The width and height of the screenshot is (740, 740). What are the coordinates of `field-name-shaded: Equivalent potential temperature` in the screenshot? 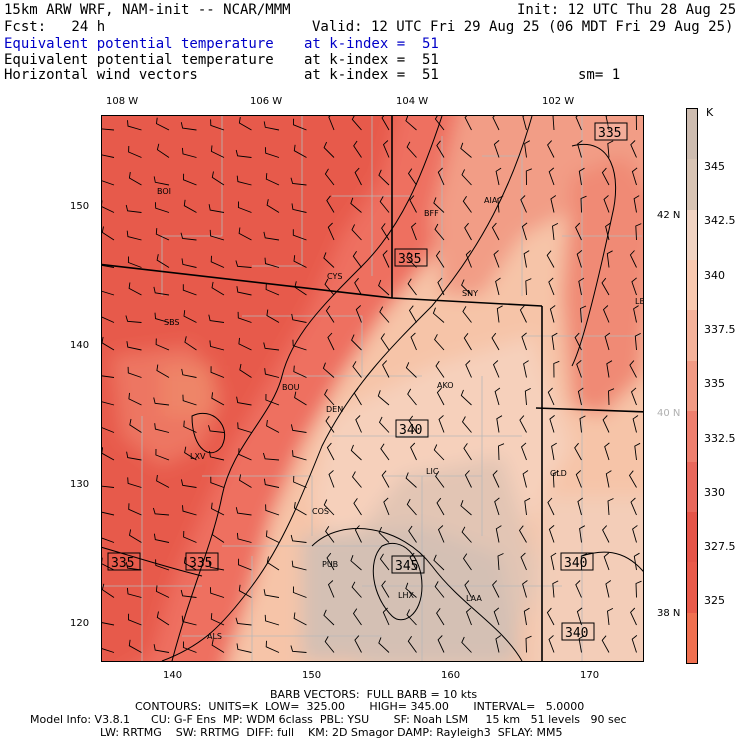 It's located at (139, 44).